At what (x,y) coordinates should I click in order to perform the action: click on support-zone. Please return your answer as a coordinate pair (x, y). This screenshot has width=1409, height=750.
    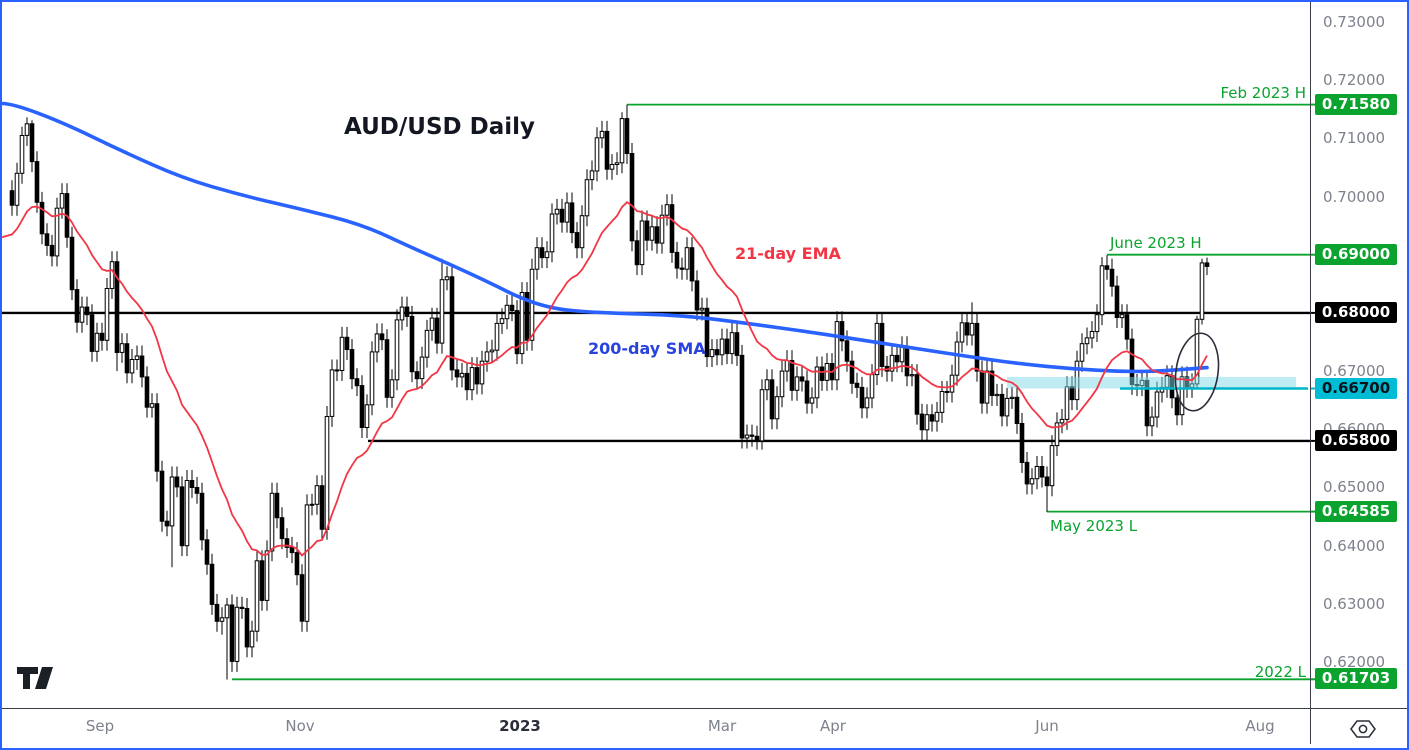
    Looking at the image, I should click on (1151, 382).